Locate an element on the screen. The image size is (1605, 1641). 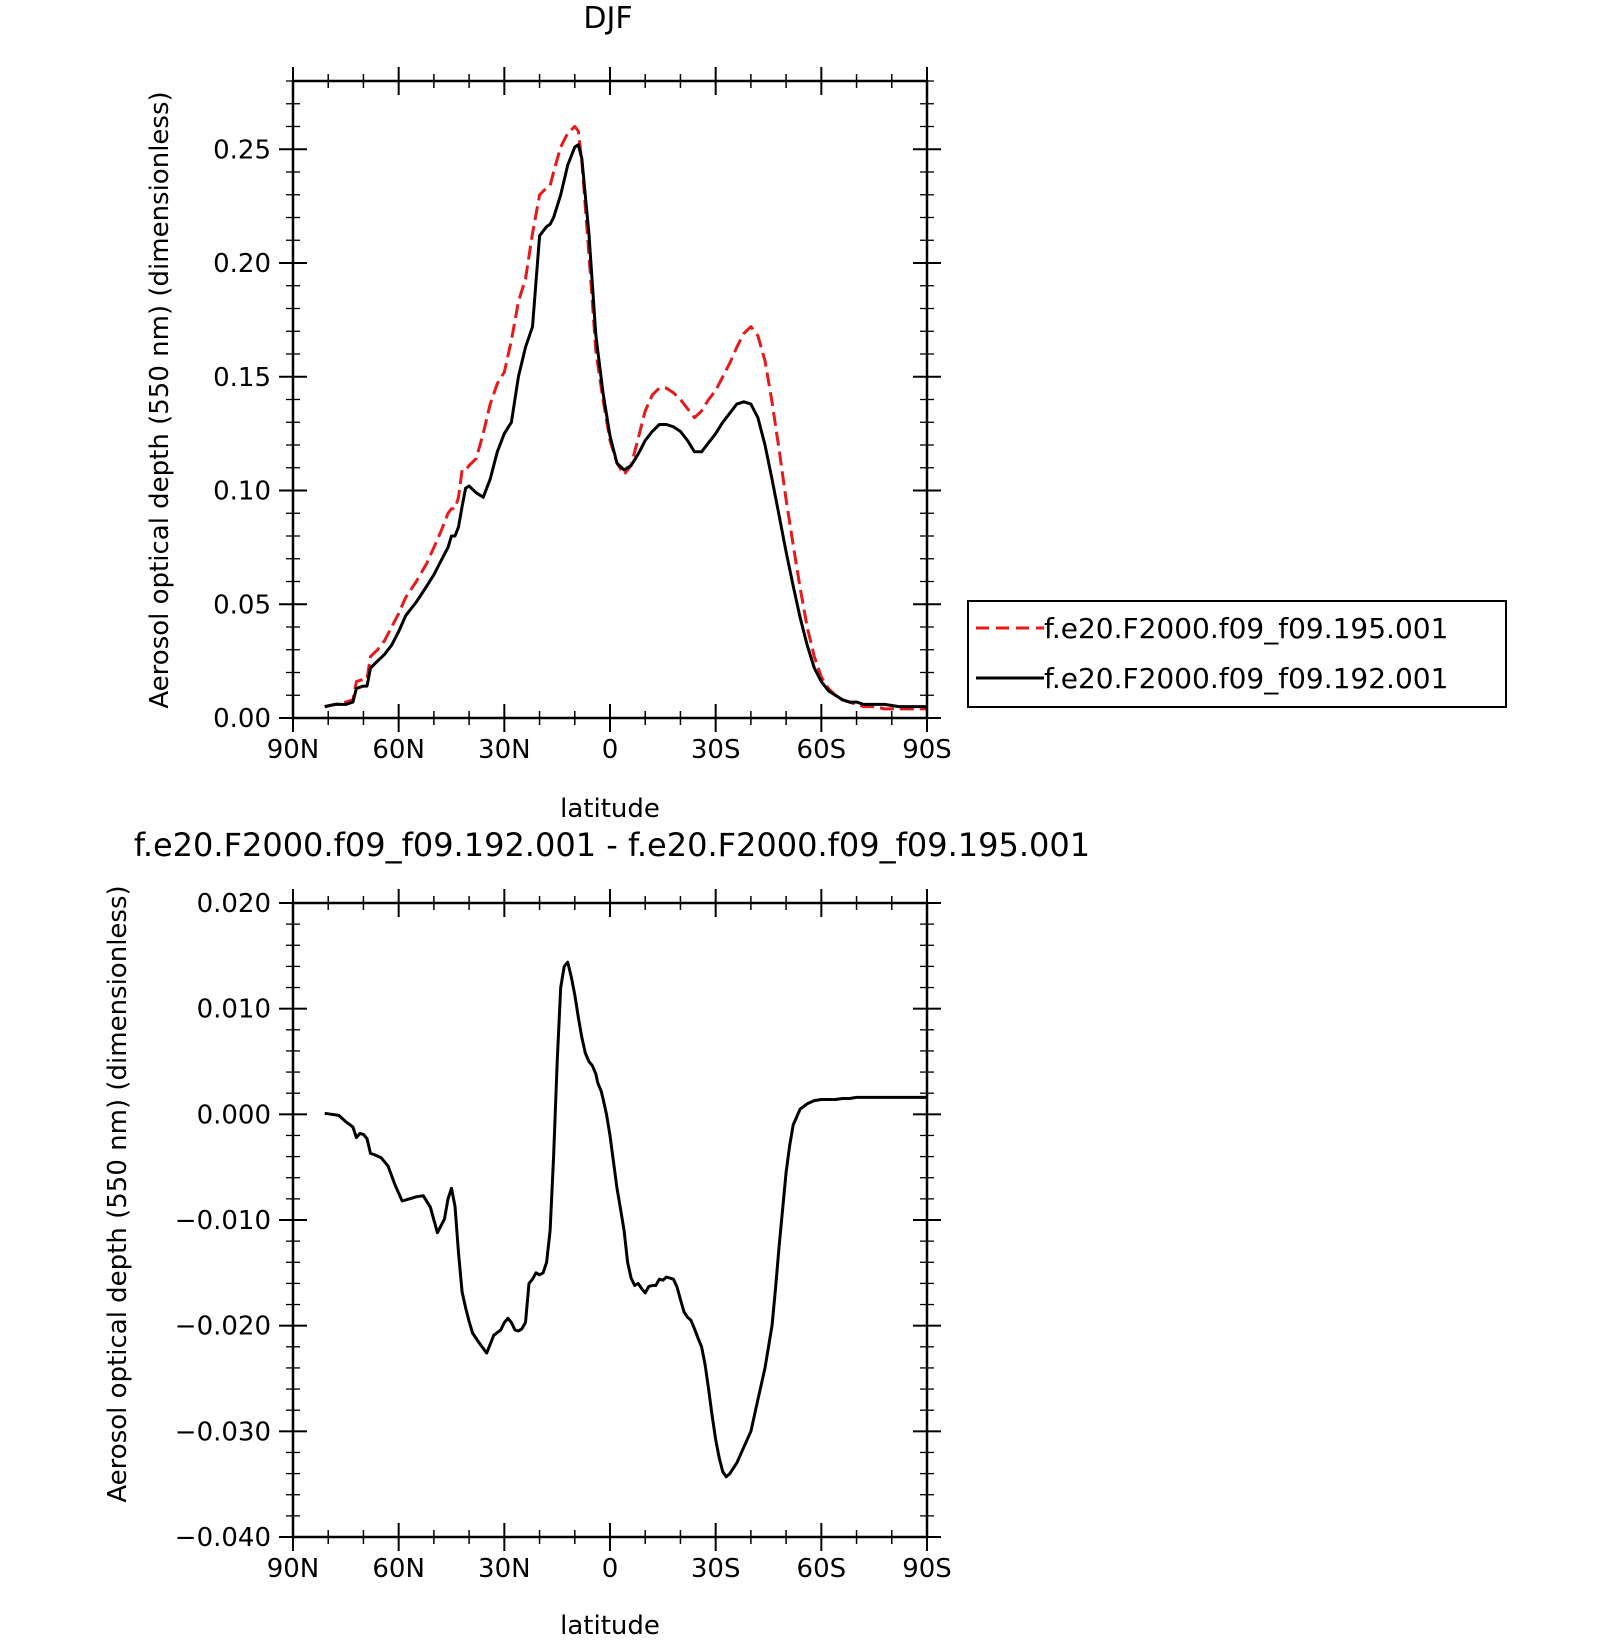
bottom-y-tick-label-4: −0.020 is located at coordinates (223, 1327).